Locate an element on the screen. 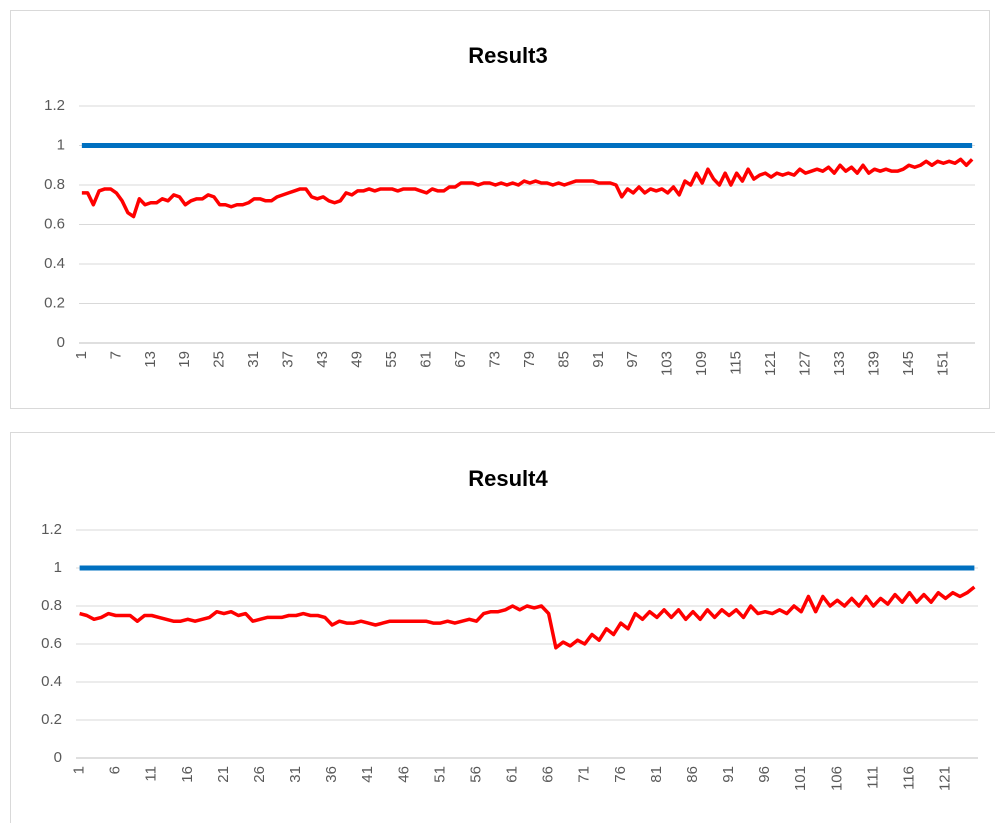 The height and width of the screenshot is (823, 995). x-tick-label: 133 is located at coordinates (839, 363).